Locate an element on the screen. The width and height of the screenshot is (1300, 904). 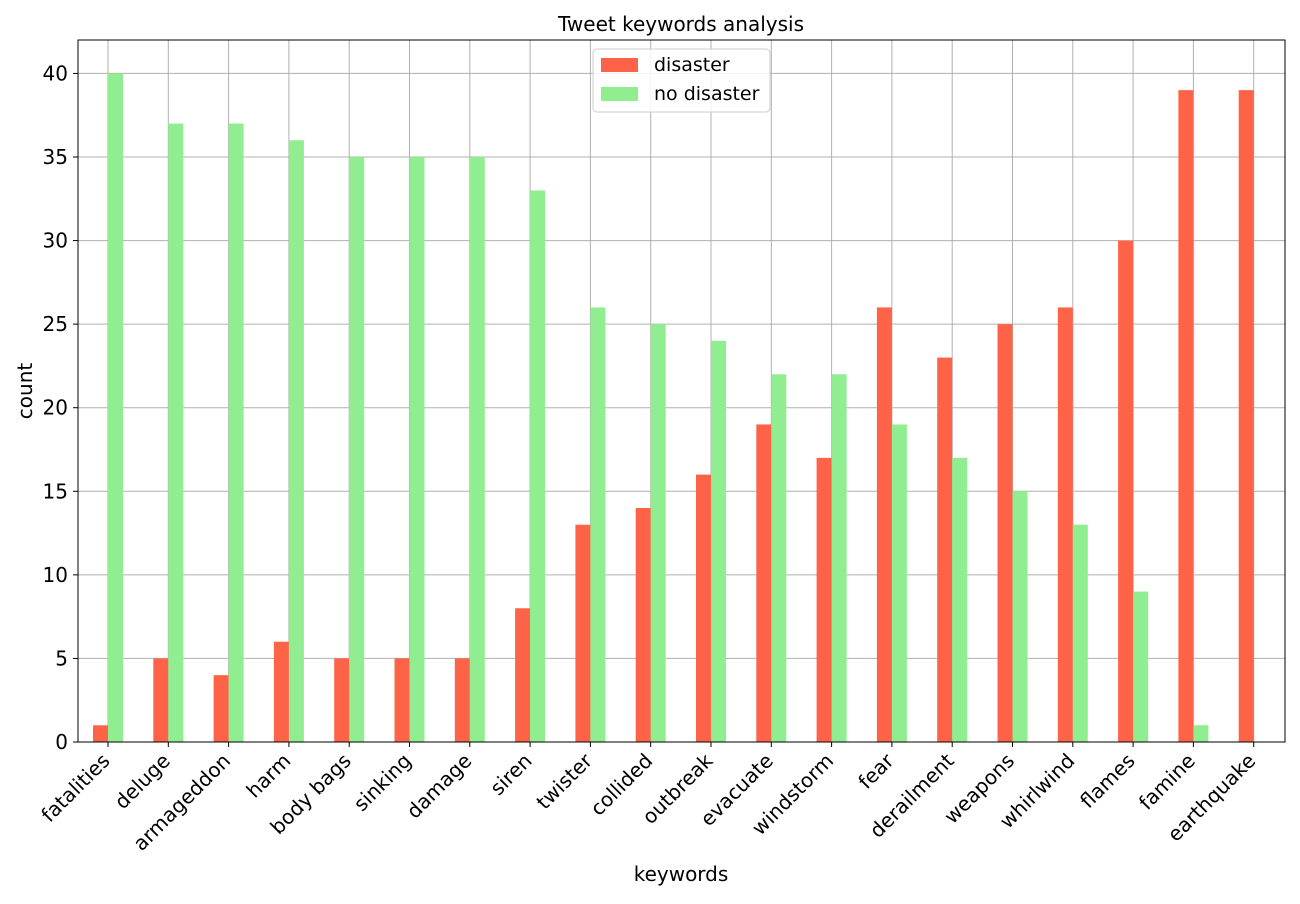
bar-disaster-outbreak is located at coordinates (703, 608).